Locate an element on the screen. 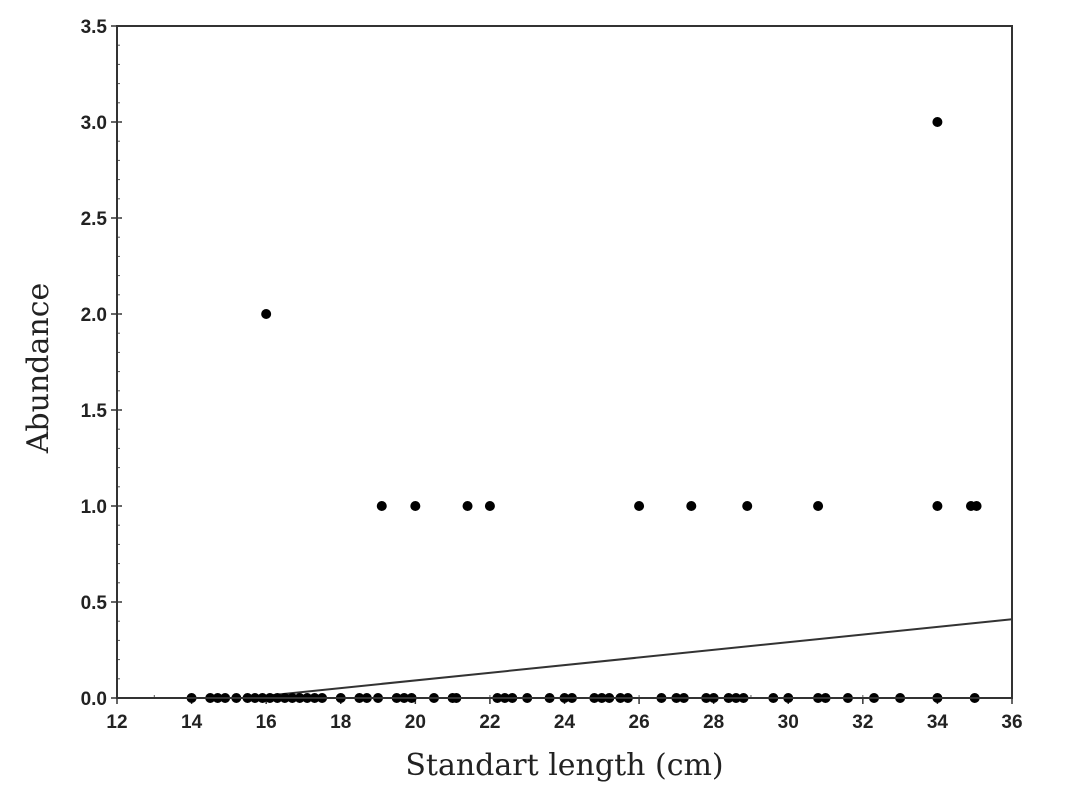  y-tick-label: 1.5 is located at coordinates (94, 411).